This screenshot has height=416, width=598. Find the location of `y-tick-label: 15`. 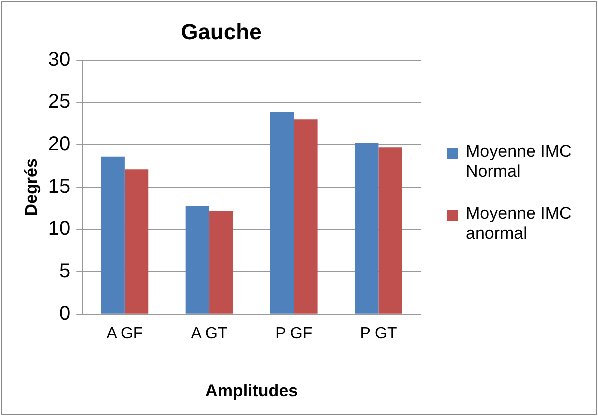

y-tick-label: 15 is located at coordinates (59, 187).